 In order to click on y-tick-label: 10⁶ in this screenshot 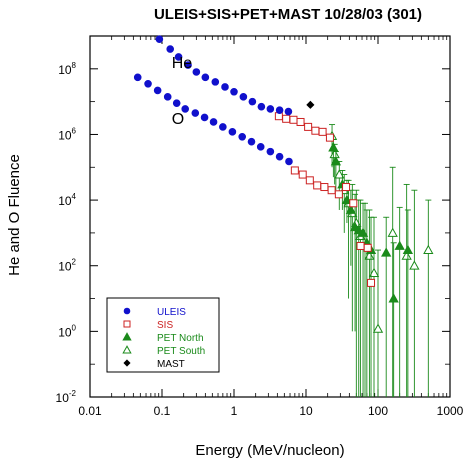, I will do `click(67, 134)`.